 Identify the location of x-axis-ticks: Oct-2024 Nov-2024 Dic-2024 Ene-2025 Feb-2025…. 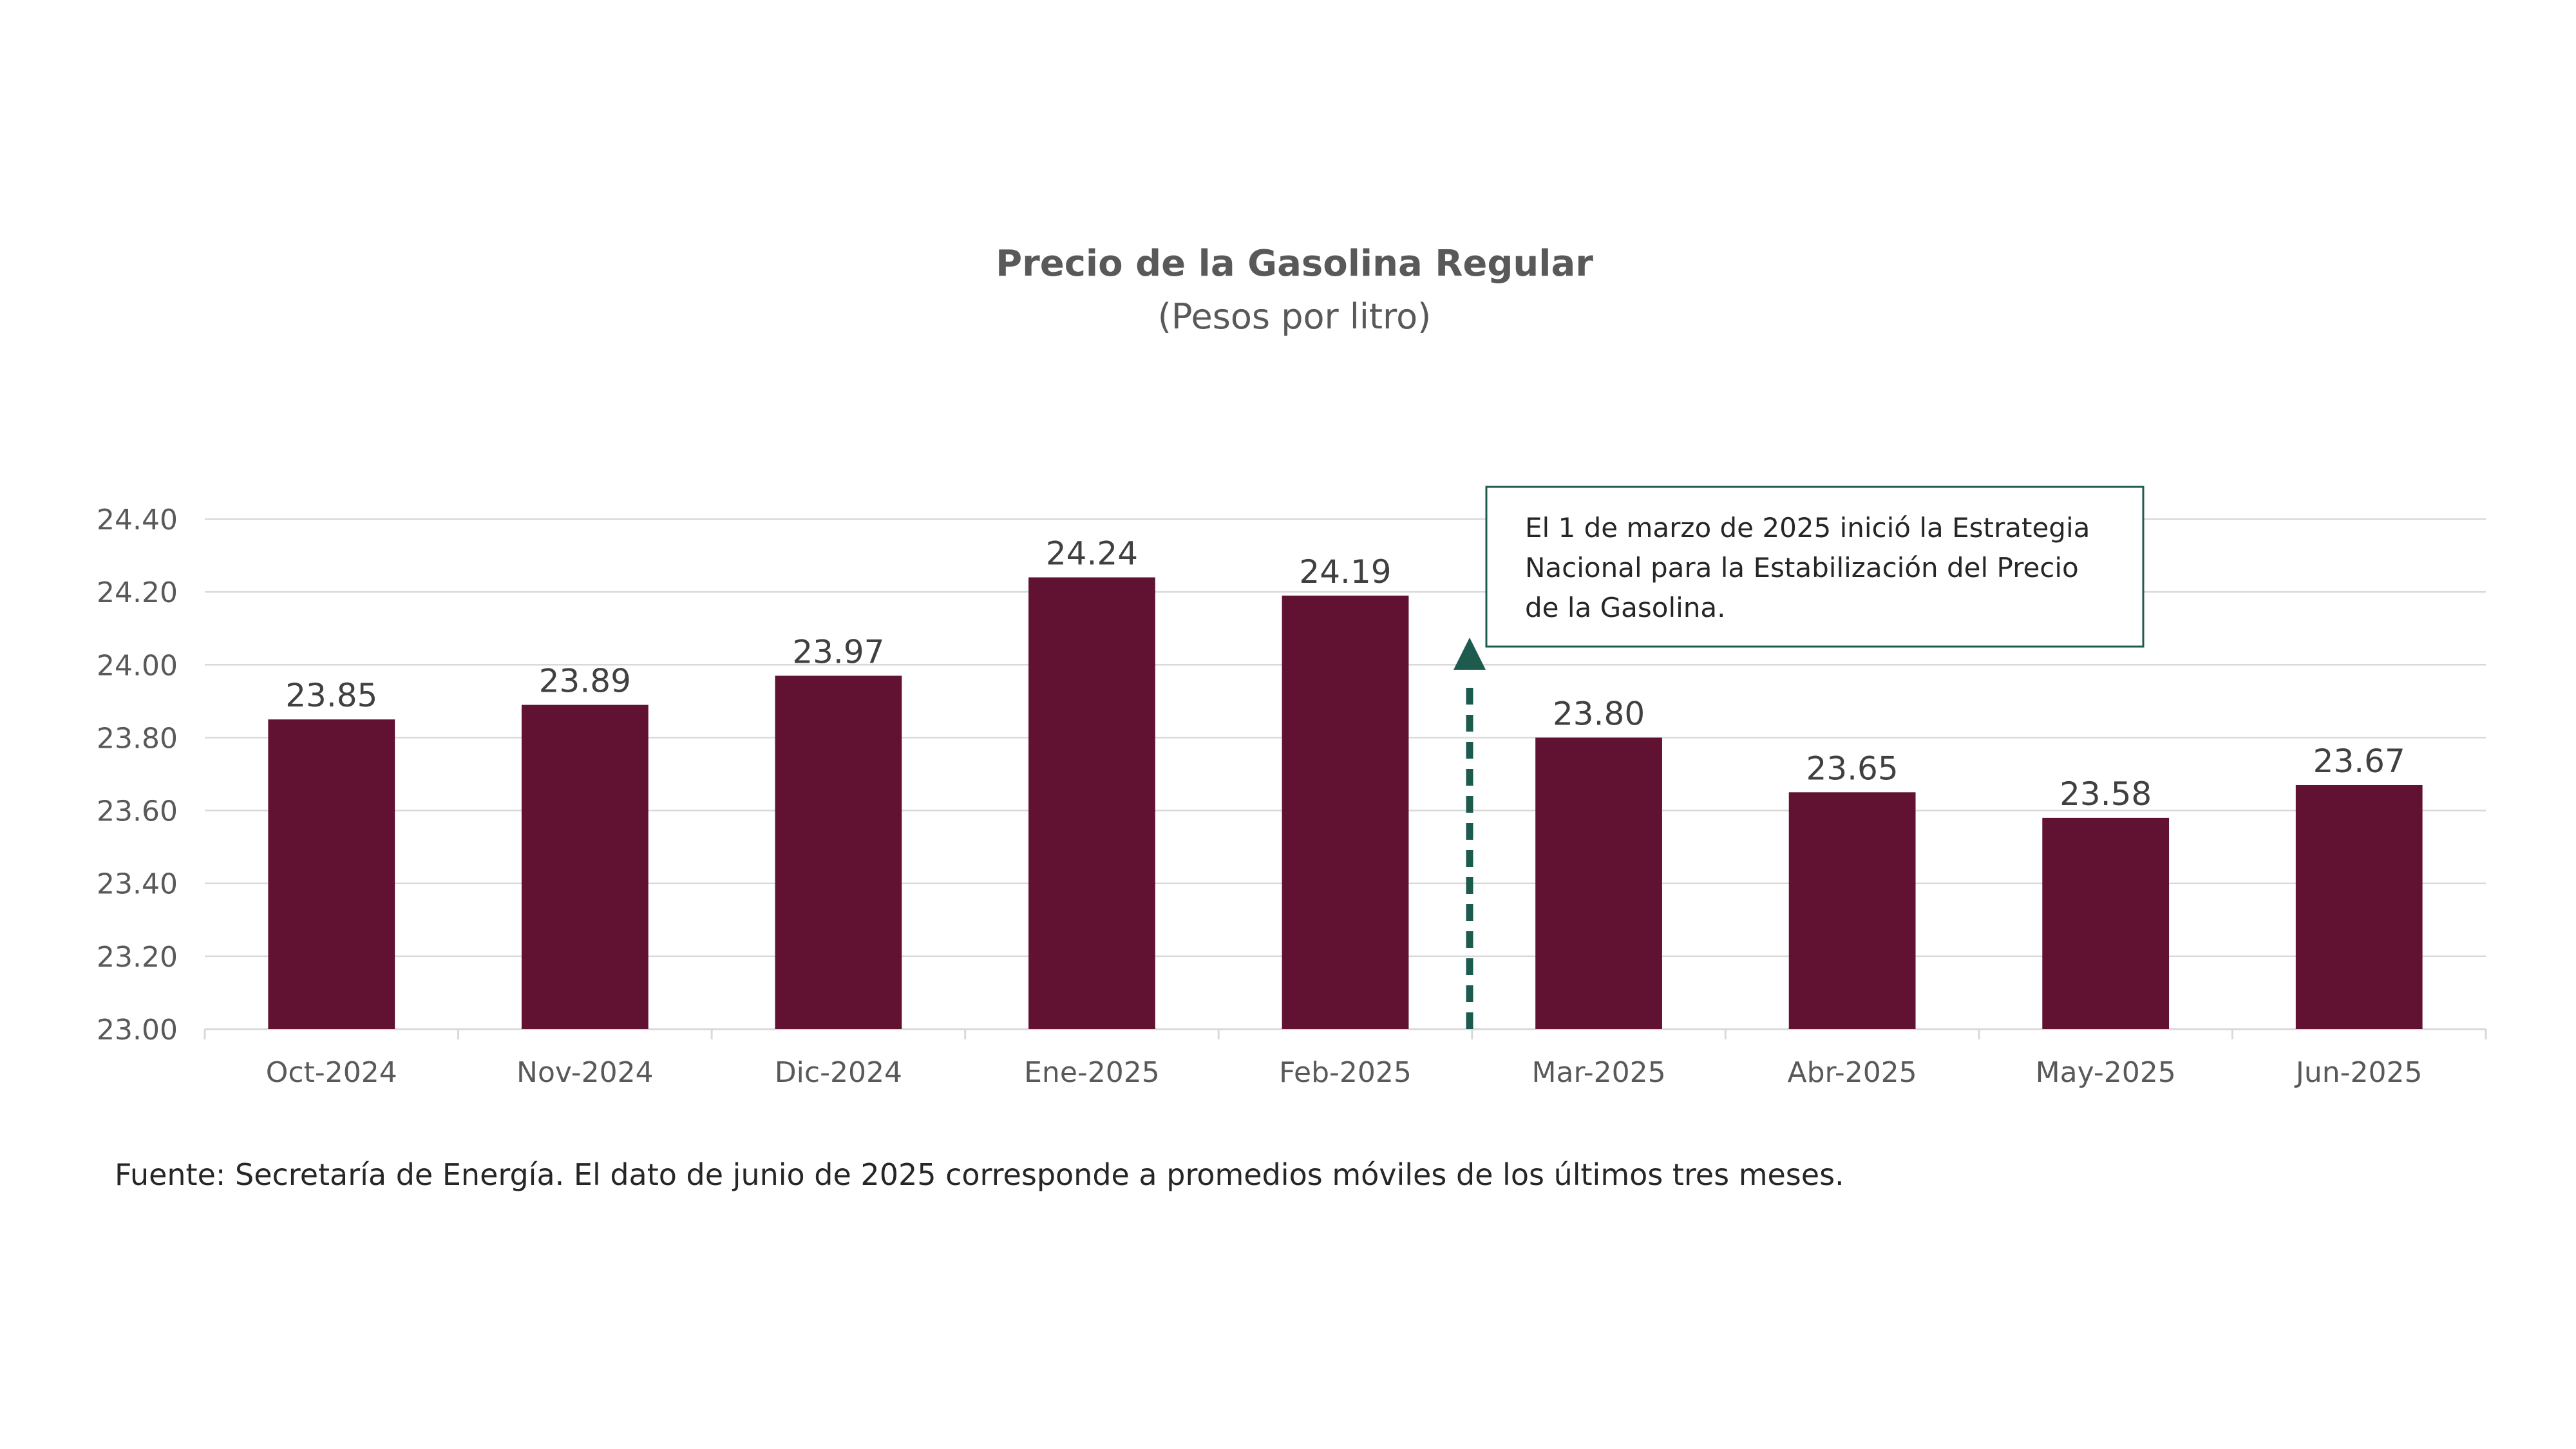
(1345, 1072).